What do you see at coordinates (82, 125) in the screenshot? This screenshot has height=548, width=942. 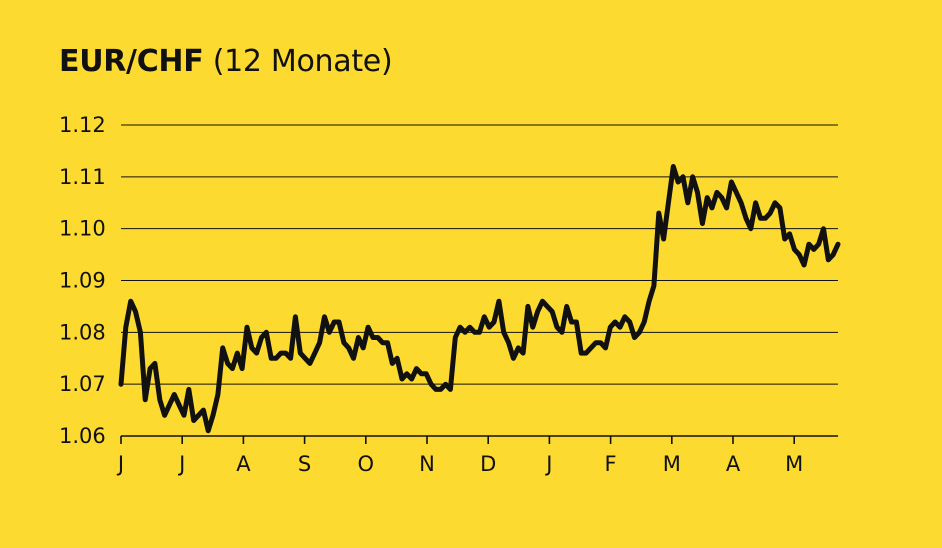 I see `y-tick-label: 1.12` at bounding box center [82, 125].